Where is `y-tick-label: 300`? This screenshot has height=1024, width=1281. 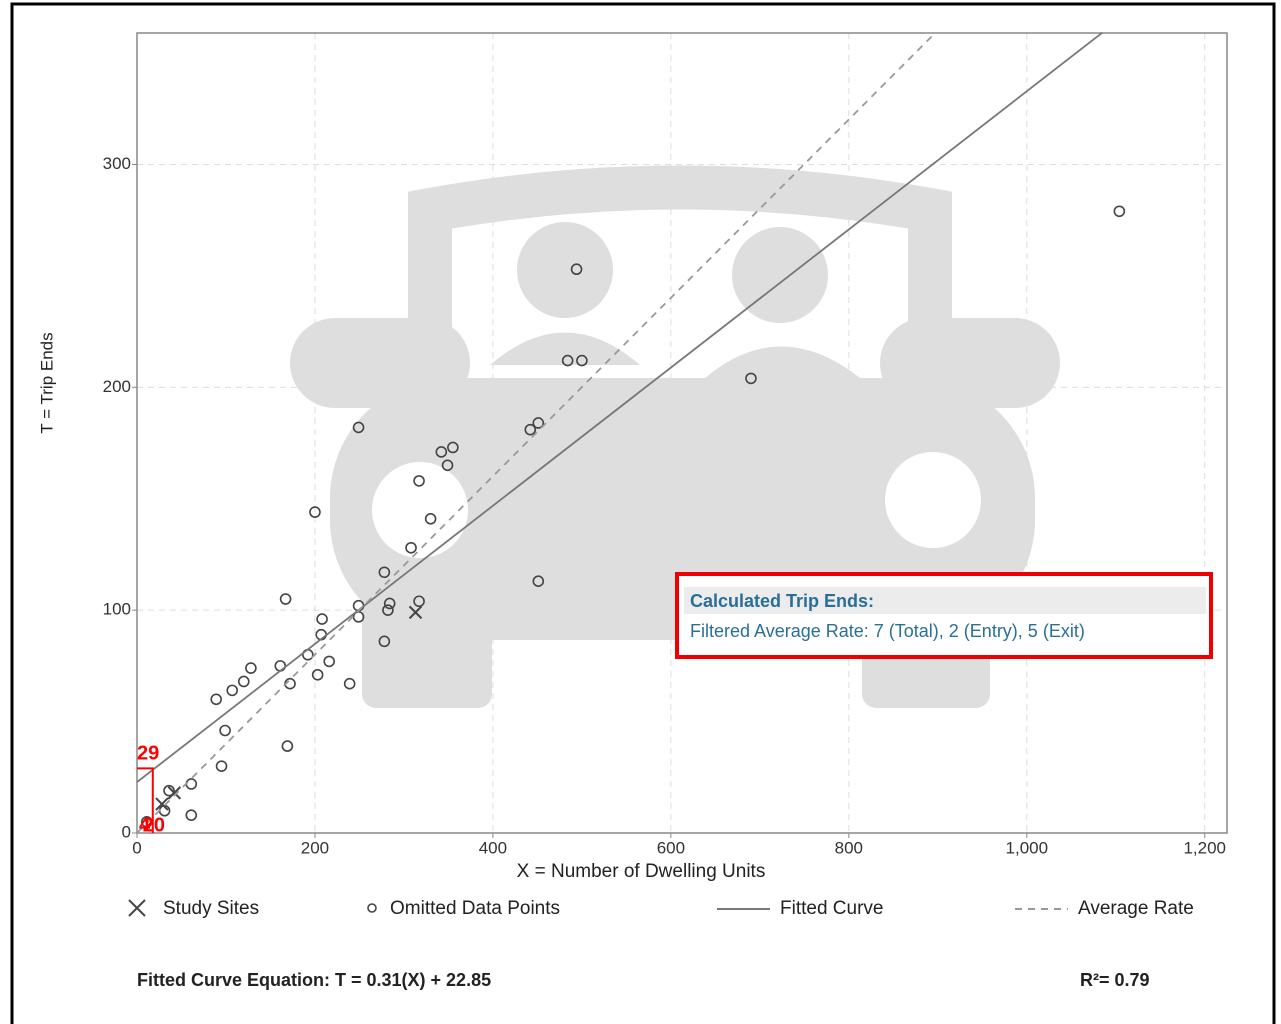
y-tick-label: 300 is located at coordinates (117, 163).